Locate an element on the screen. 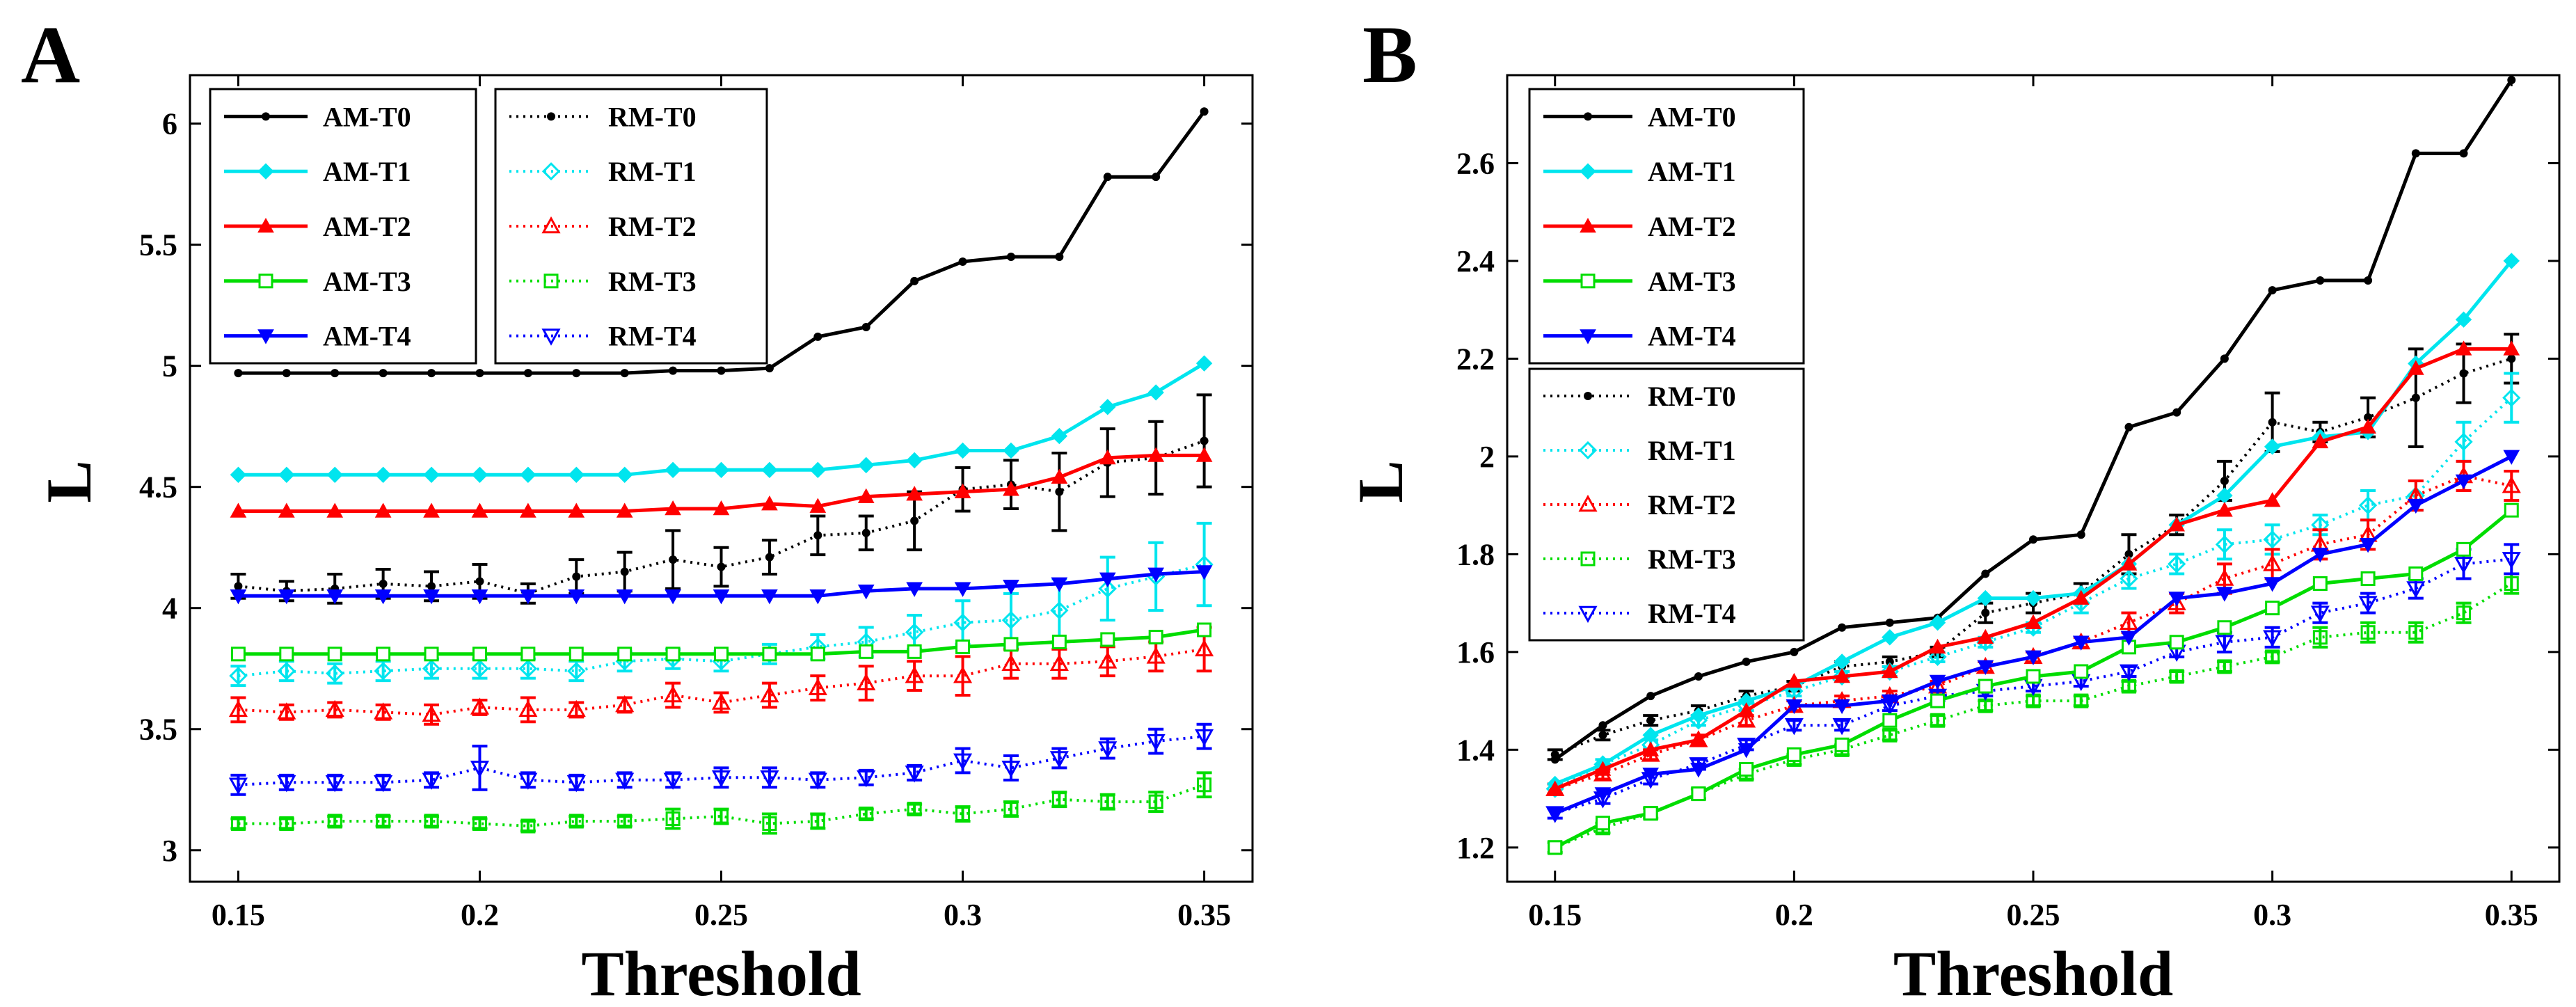 The width and height of the screenshot is (2576, 1007). legend-frame is located at coordinates (1666, 504).